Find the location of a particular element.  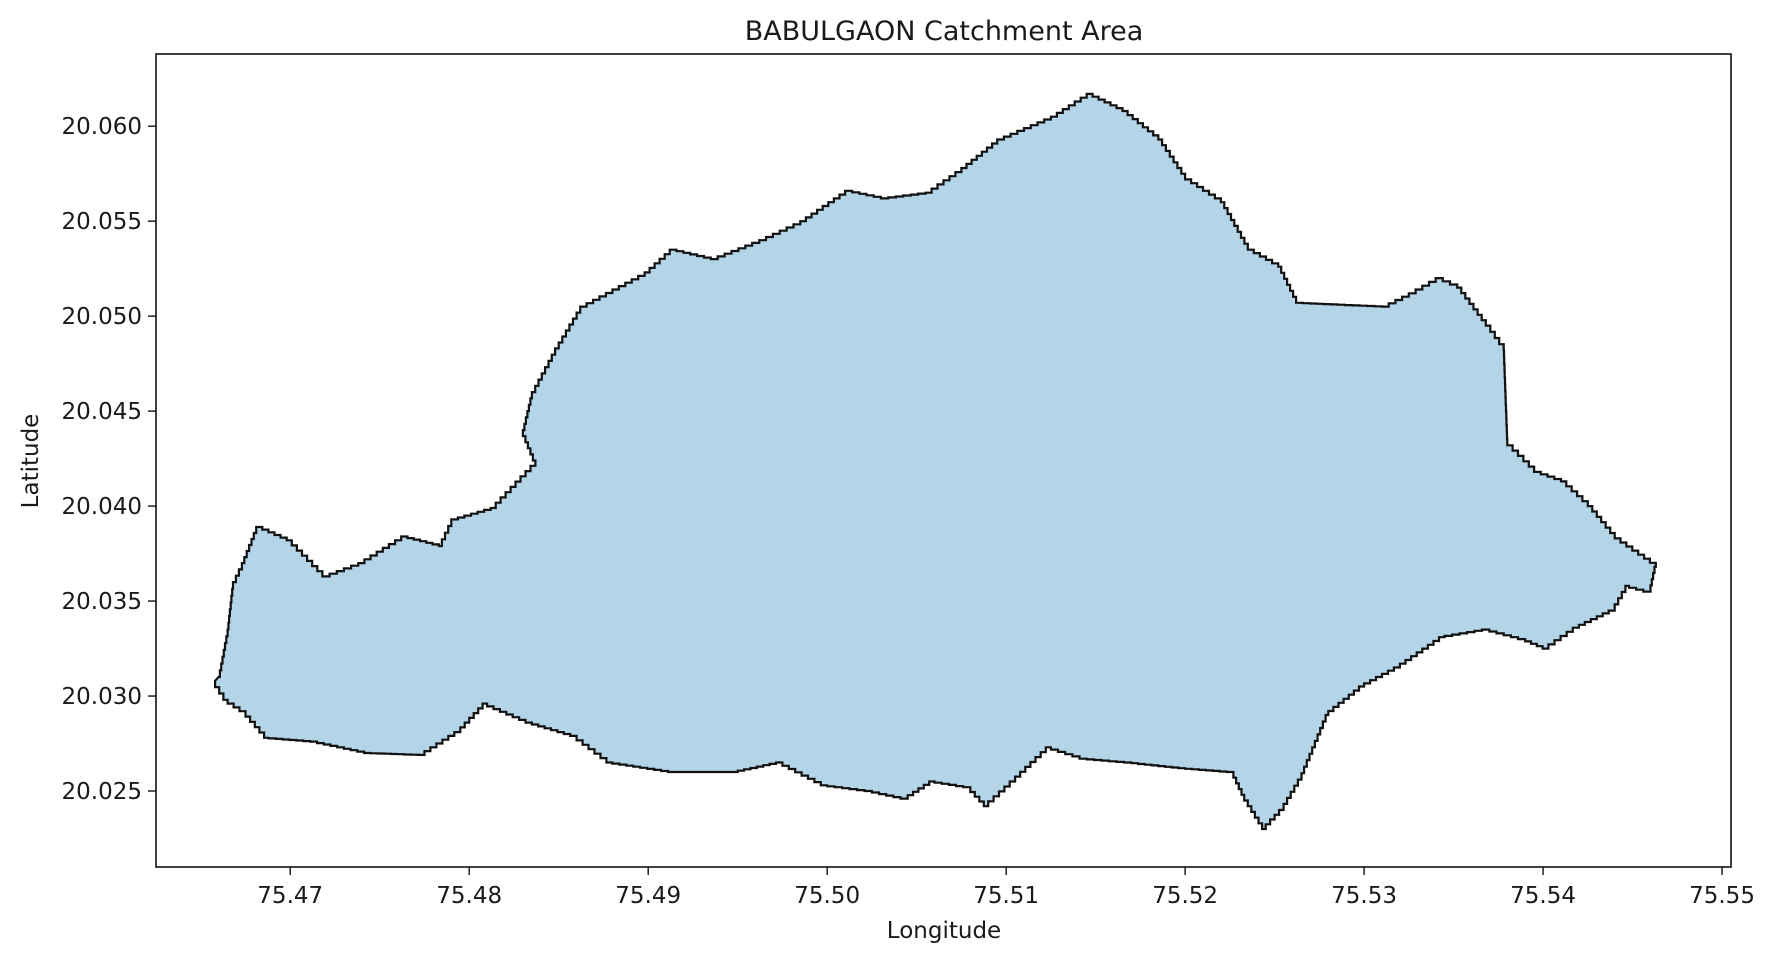

x-axis-label: Longitude is located at coordinates (944, 931).